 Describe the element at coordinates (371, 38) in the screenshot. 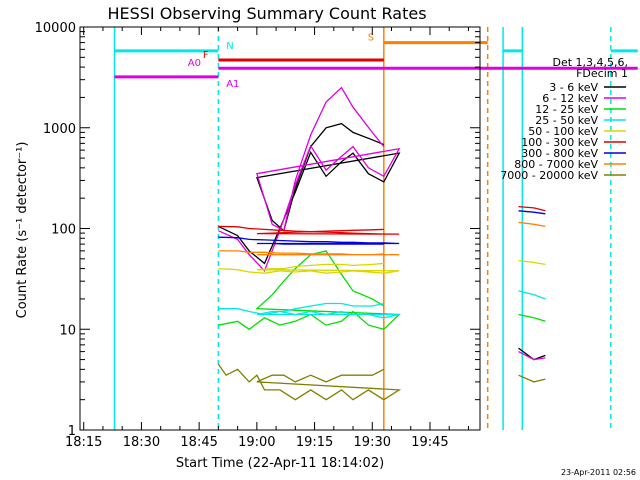

I see `flag-label: S` at that location.